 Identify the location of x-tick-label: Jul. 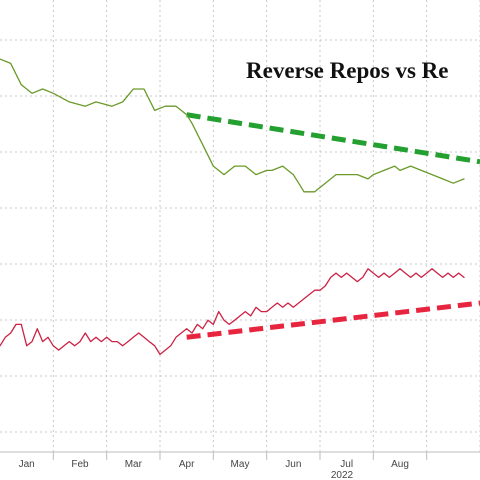
(346, 464).